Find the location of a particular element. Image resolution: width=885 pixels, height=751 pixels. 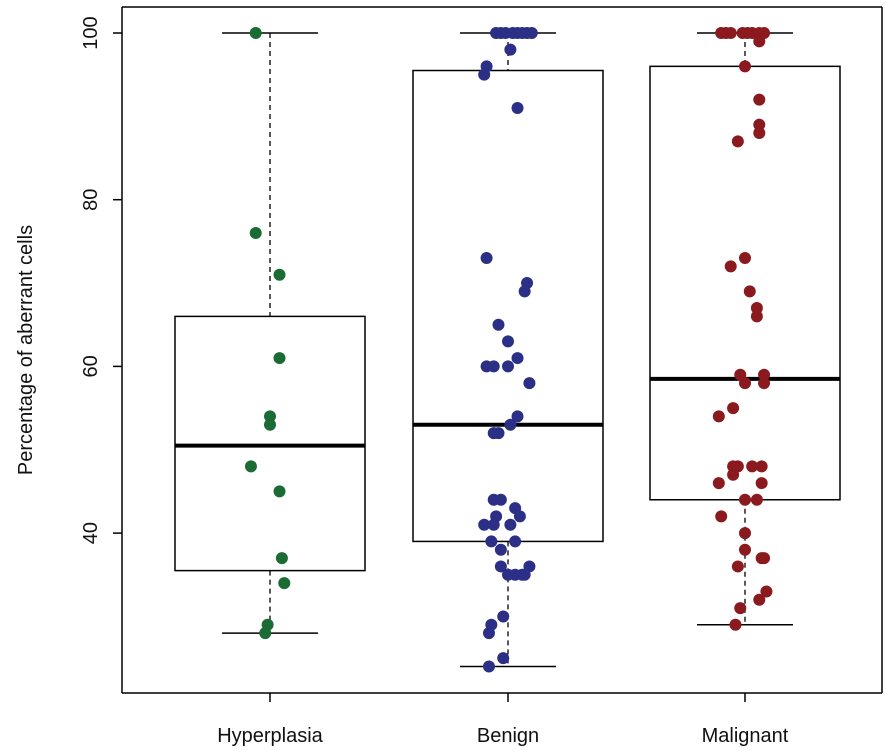

y-tick-label: 100 is located at coordinates (91, 32).